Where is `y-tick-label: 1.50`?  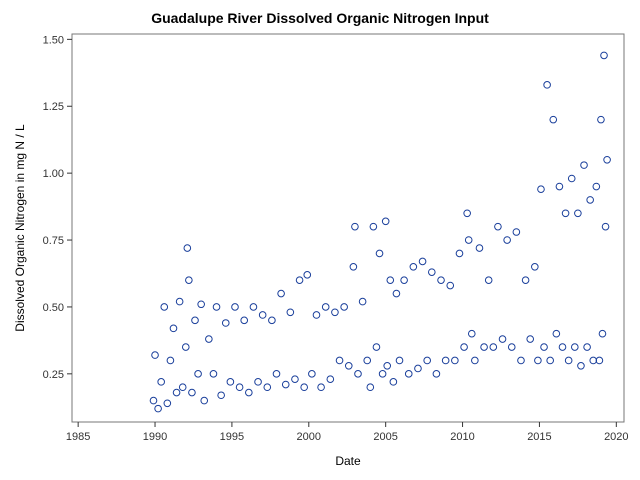
y-tick-label: 1.50 is located at coordinates (53, 40).